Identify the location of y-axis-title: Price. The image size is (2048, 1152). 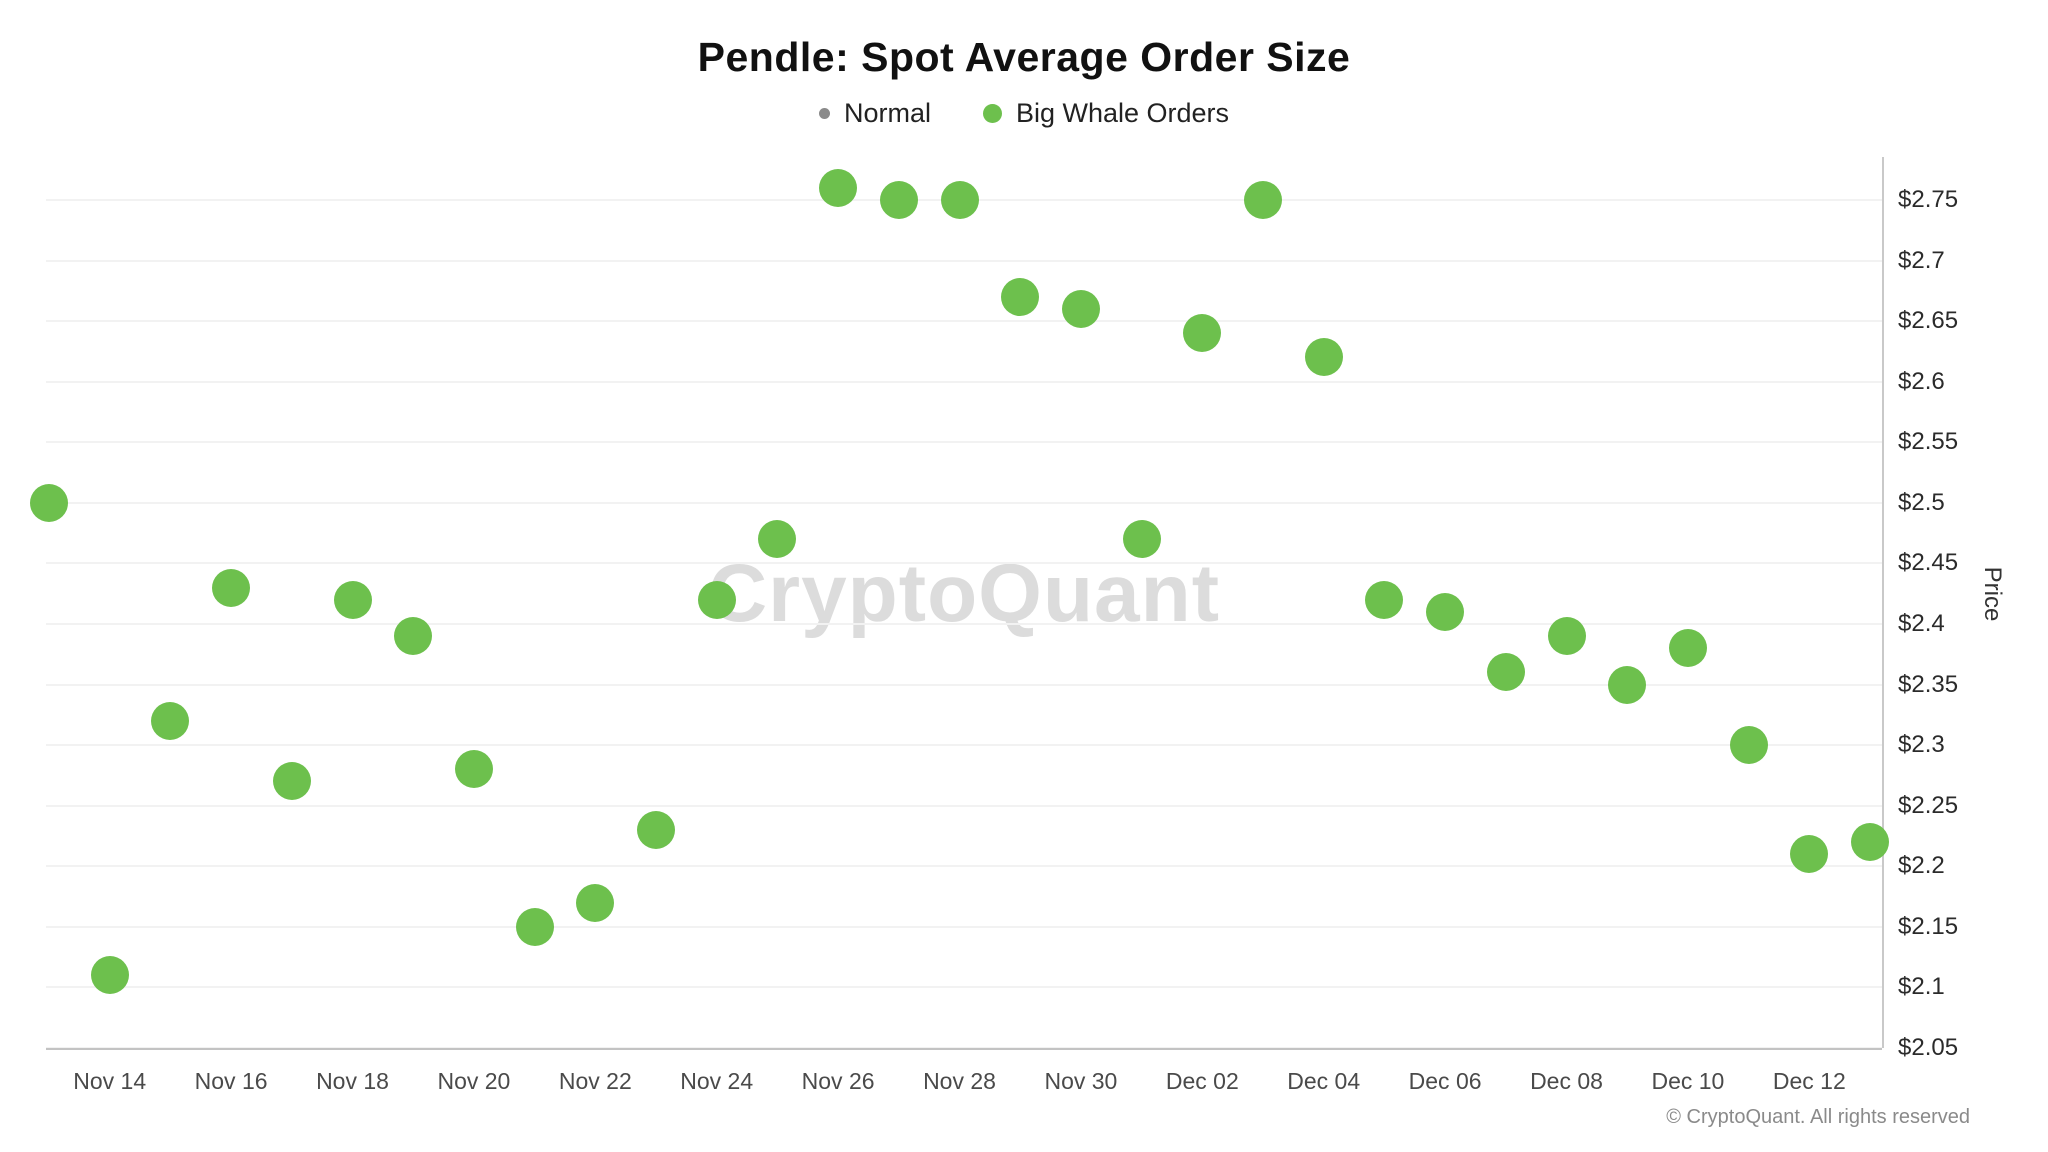
(1992, 594).